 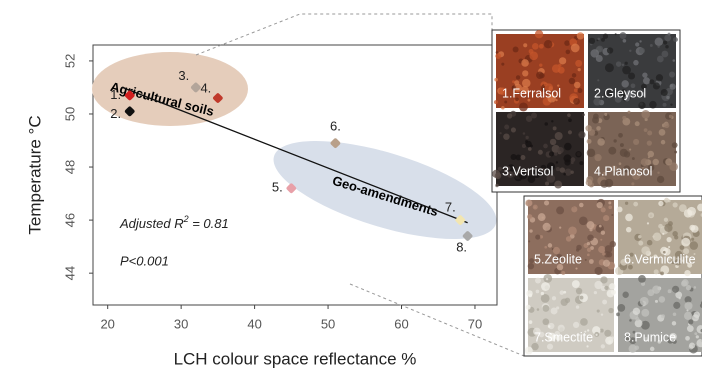 What do you see at coordinates (335, 143) in the screenshot?
I see `point` at bounding box center [335, 143].